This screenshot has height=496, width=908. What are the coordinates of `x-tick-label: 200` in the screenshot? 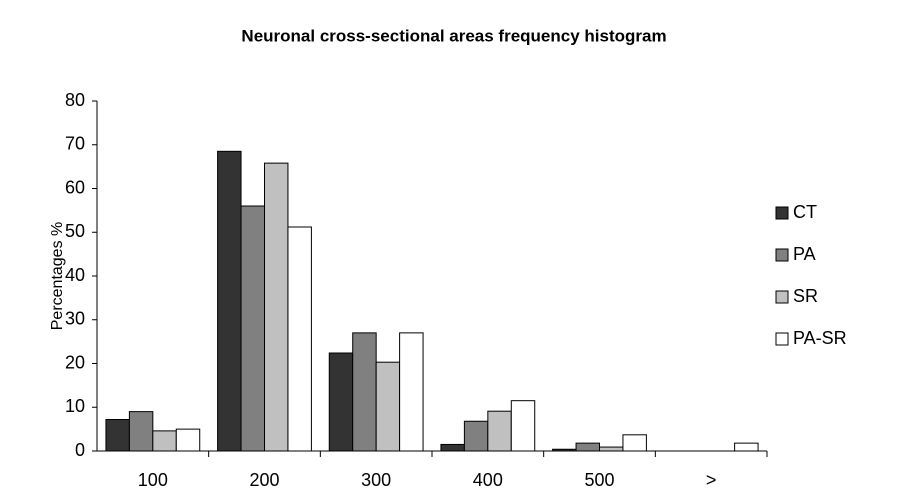 It's located at (264, 480).